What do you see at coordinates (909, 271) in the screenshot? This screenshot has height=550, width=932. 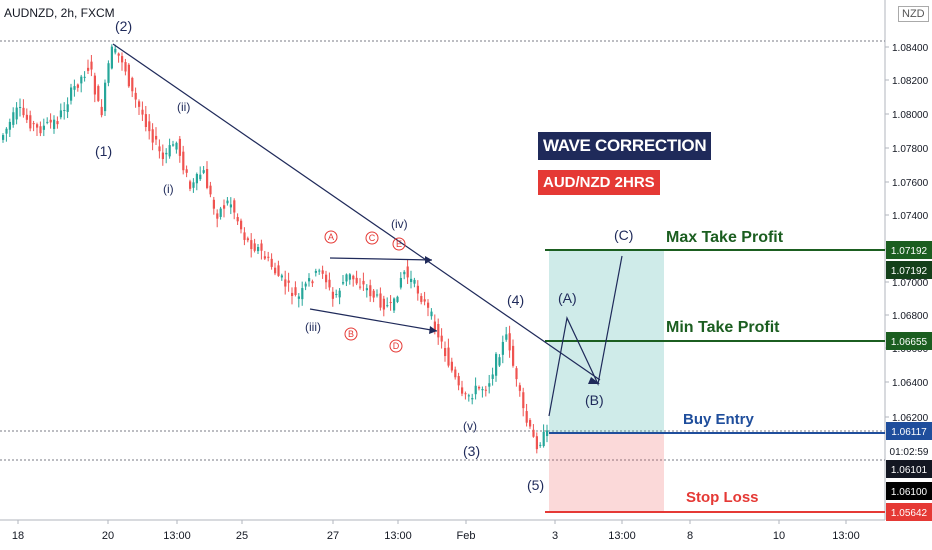 I see `price-tag-label: 1.07192` at bounding box center [909, 271].